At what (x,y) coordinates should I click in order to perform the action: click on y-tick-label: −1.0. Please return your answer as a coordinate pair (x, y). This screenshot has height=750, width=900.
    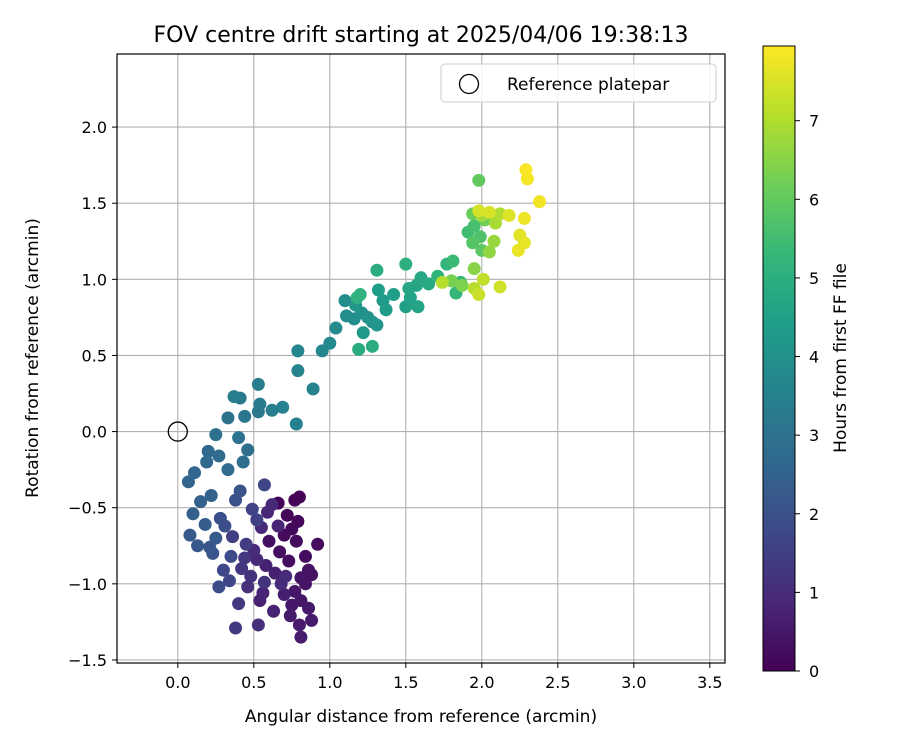
    Looking at the image, I should click on (87, 584).